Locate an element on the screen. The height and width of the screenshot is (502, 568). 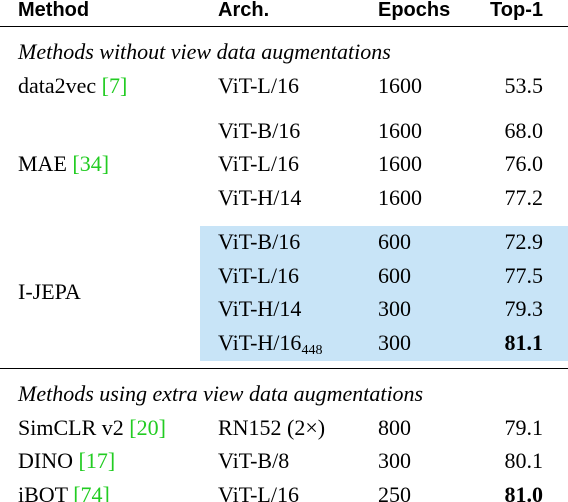
arch: RN152 (2×) is located at coordinates (271, 428).